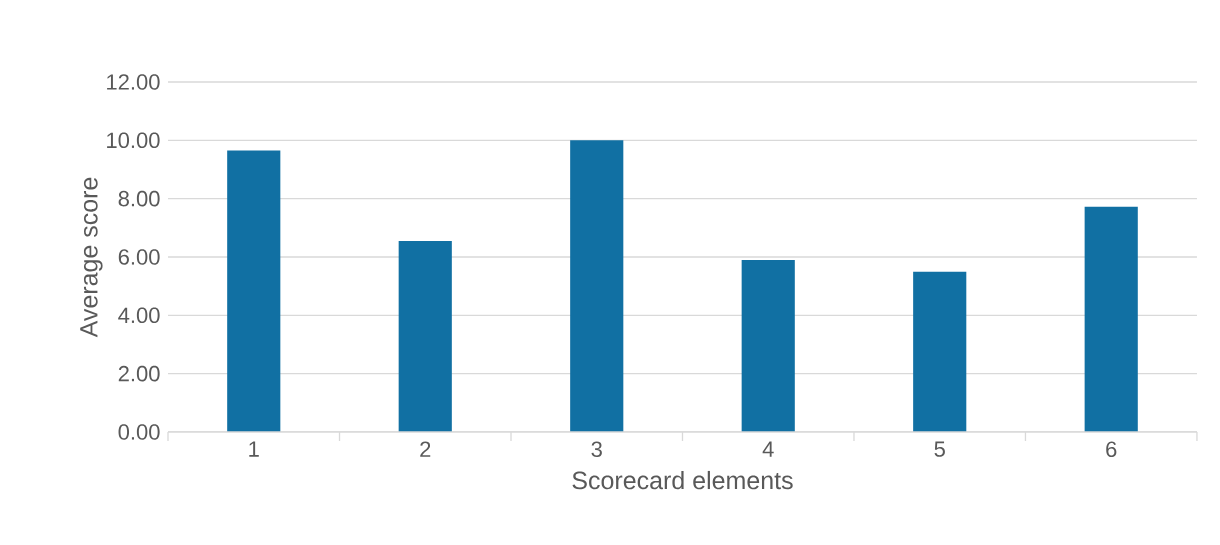 Image resolution: width=1220 pixels, height=545 pixels. I want to click on x-axis-title: Scorecard elements, so click(682, 480).